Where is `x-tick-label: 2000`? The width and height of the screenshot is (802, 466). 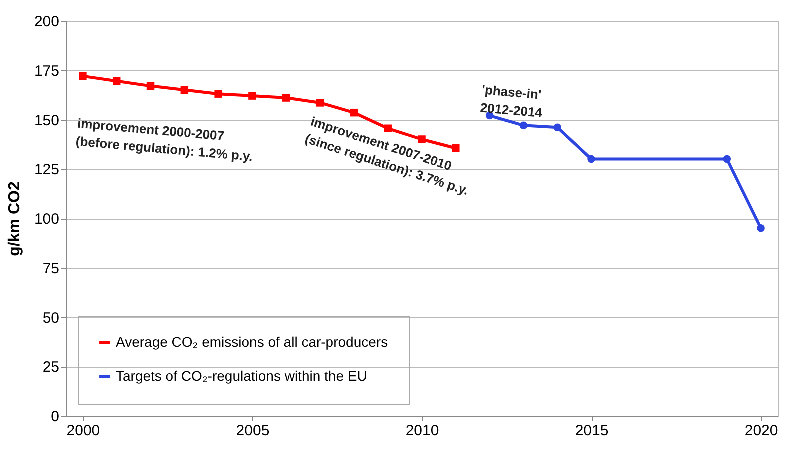
x-tick-label: 2000 is located at coordinates (83, 431).